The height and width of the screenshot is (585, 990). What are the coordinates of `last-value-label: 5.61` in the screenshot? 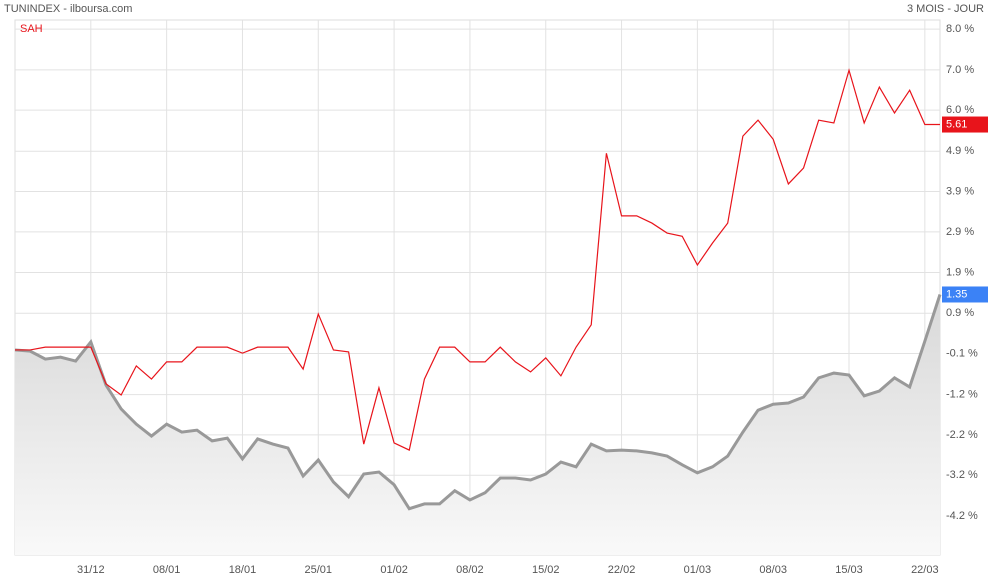 It's located at (956, 124).